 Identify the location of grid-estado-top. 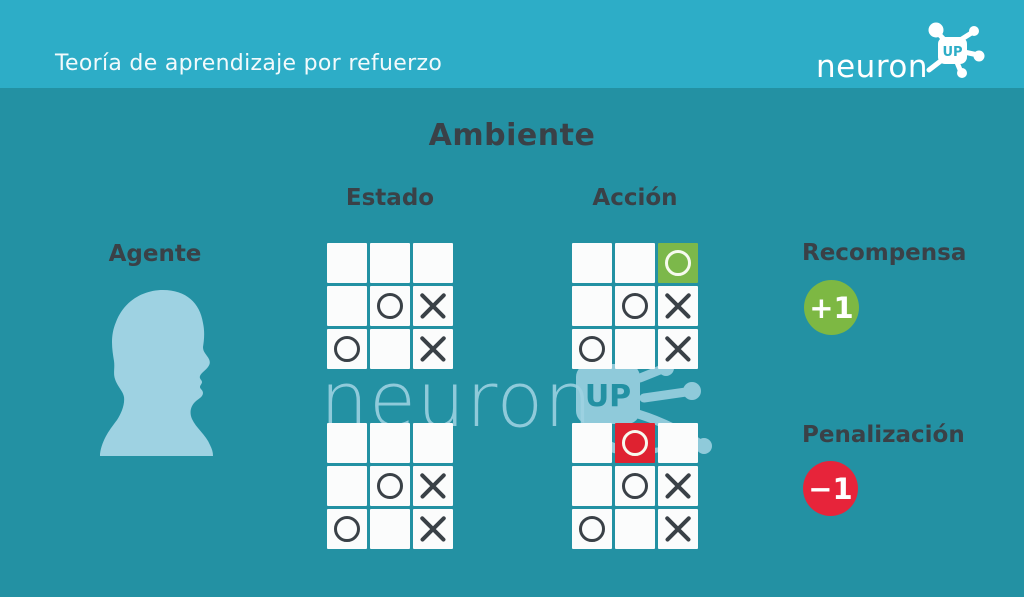
(390, 306).